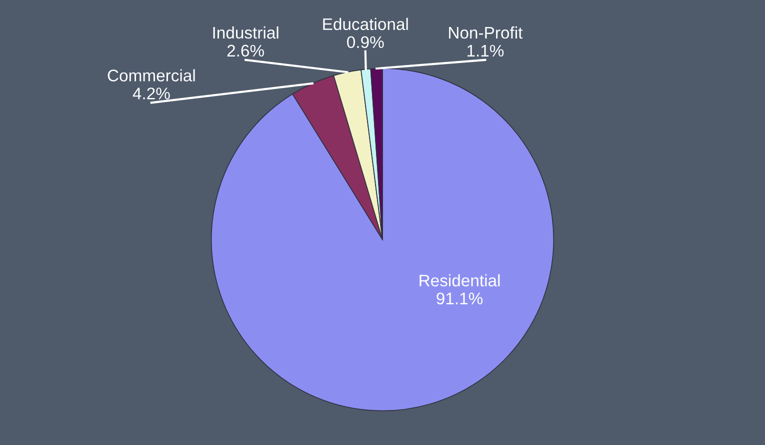 The width and height of the screenshot is (765, 445). What do you see at coordinates (151, 75) in the screenshot?
I see `slice-label: Commercial` at bounding box center [151, 75].